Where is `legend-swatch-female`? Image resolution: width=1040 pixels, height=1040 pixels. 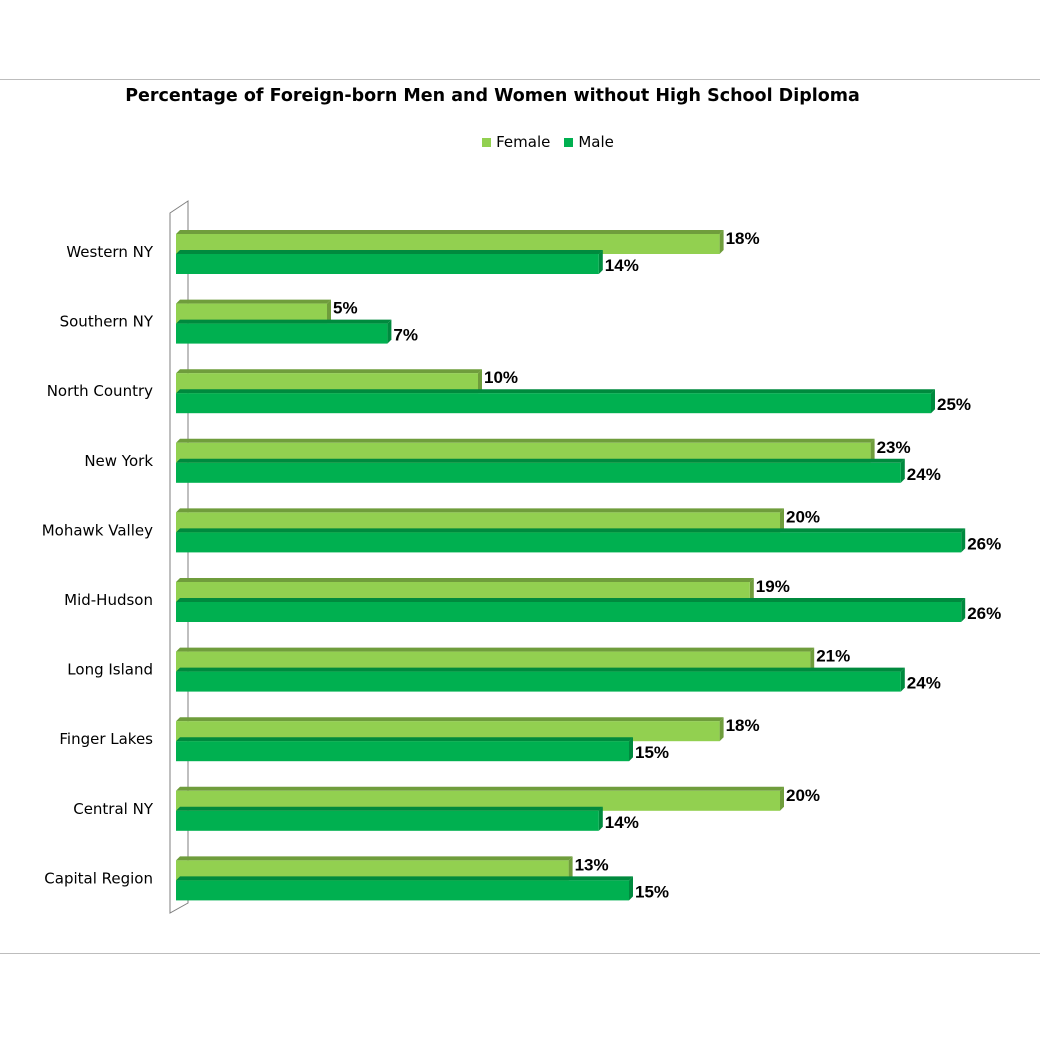
legend-swatch-female is located at coordinates (487, 142).